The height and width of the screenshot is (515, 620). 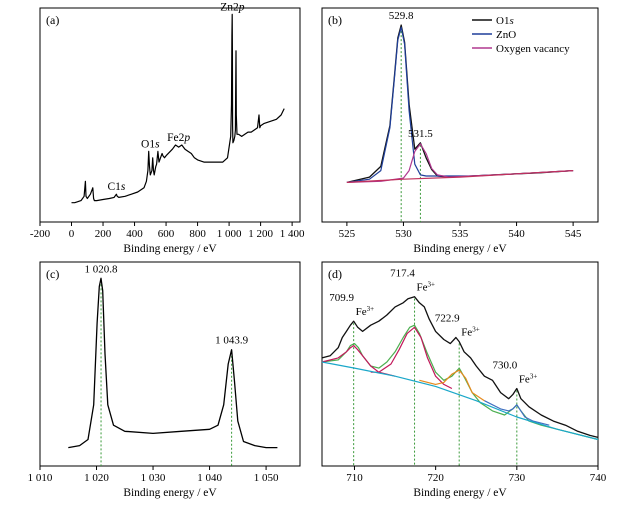 What do you see at coordinates (517, 478) in the screenshot?
I see `x-tick-label: 730` at bounding box center [517, 478].